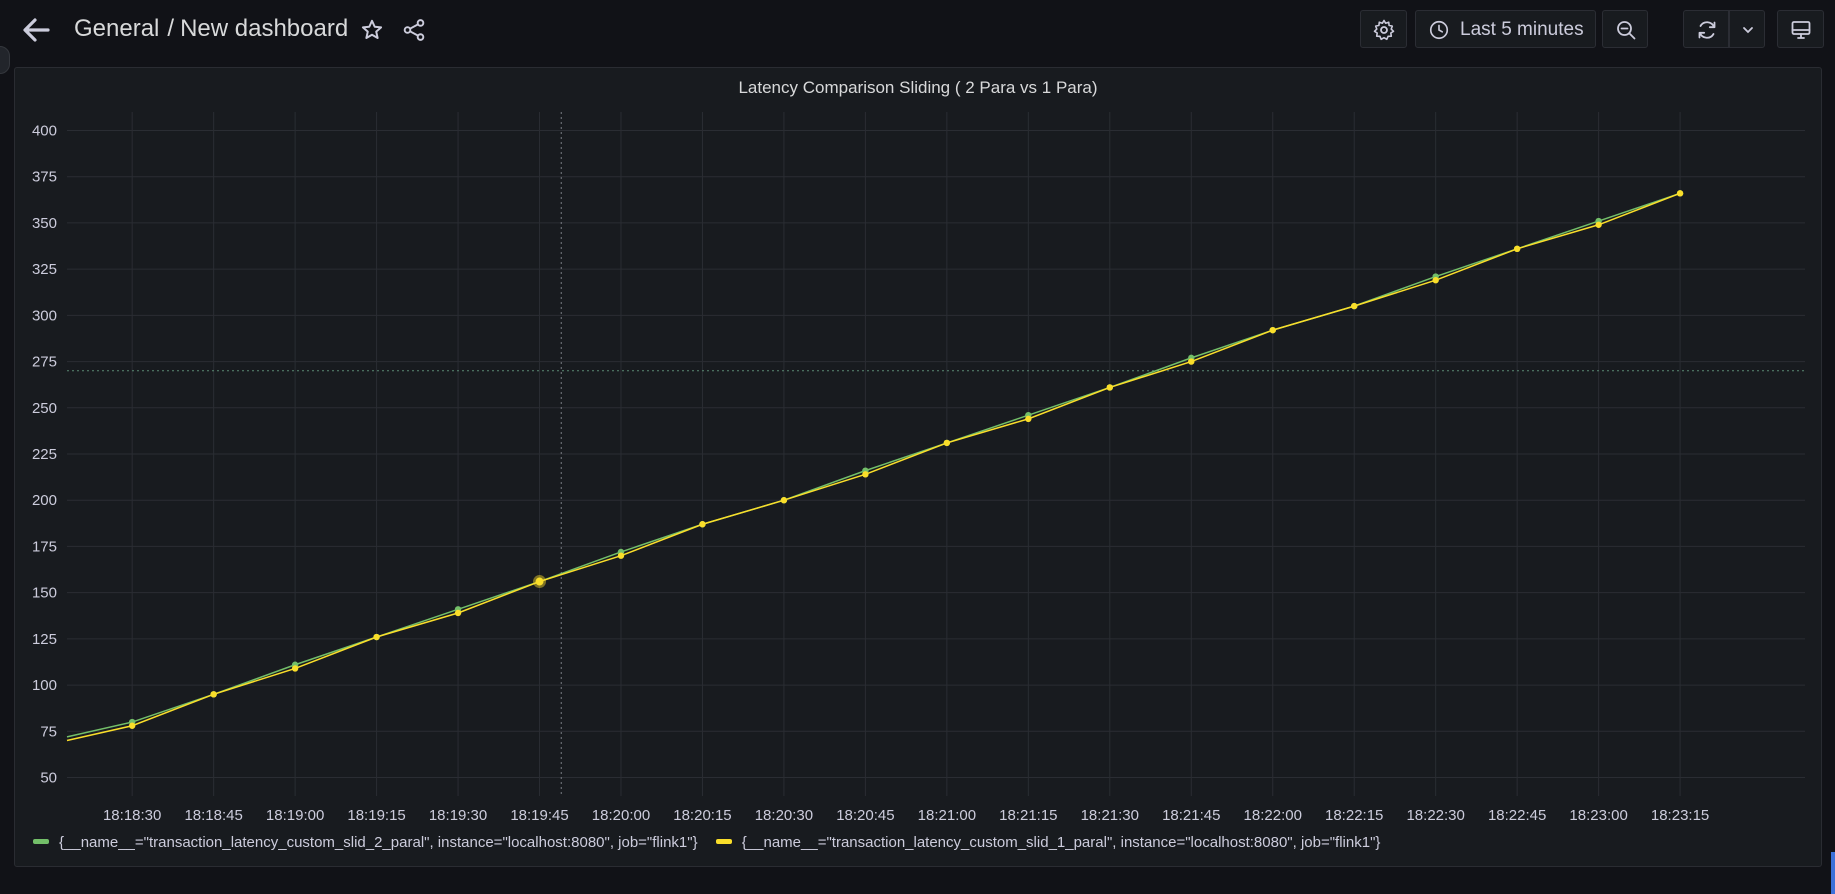  I want to click on y-tick-label: 325, so click(44, 269).